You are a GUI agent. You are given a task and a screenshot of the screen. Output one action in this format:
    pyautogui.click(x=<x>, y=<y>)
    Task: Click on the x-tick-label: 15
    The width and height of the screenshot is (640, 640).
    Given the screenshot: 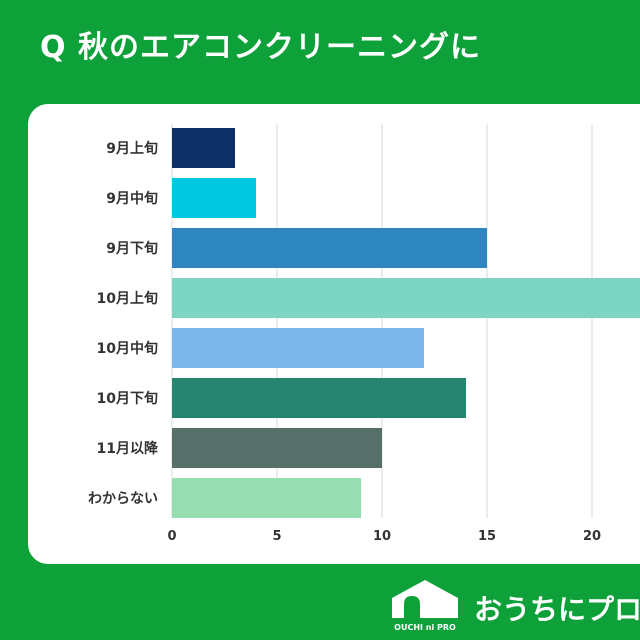 What is the action you would take?
    pyautogui.click(x=487, y=536)
    